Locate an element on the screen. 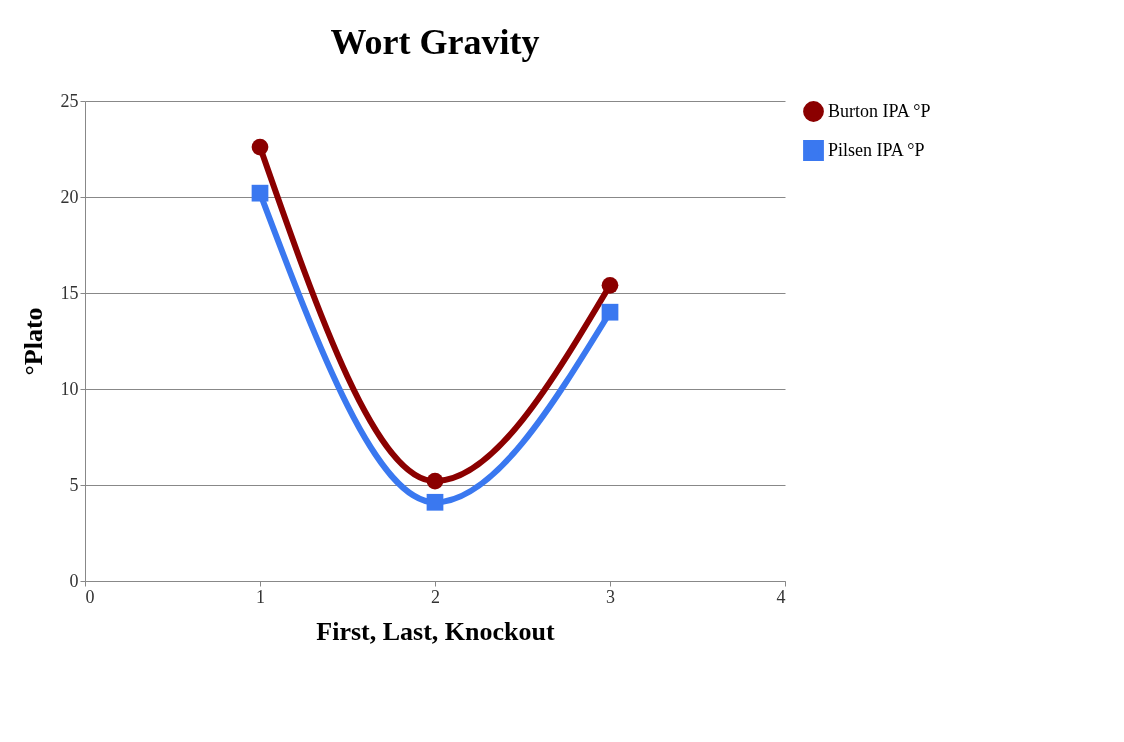 This screenshot has height=742, width=1124. x-tick-label: 1 is located at coordinates (260, 596).